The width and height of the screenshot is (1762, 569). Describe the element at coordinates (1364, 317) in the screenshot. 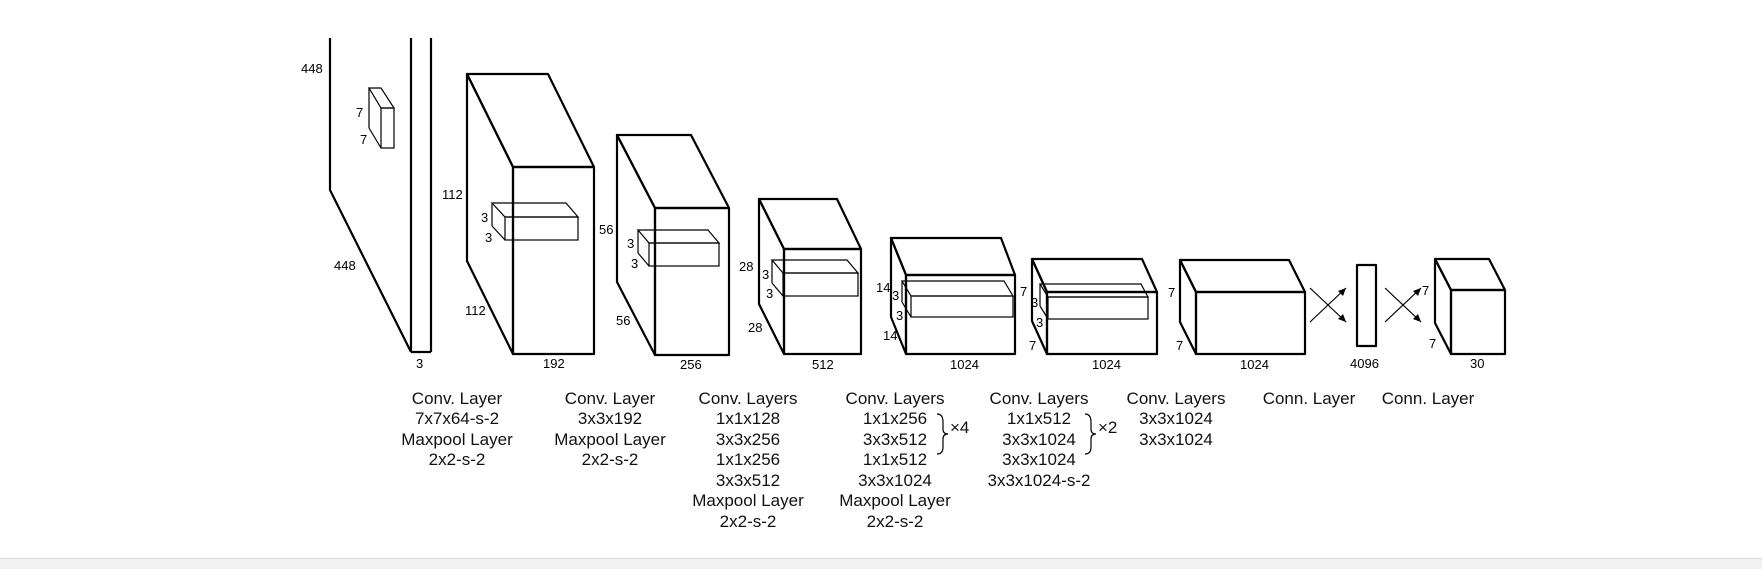

I see `dense-vector-4096: 4096` at that location.